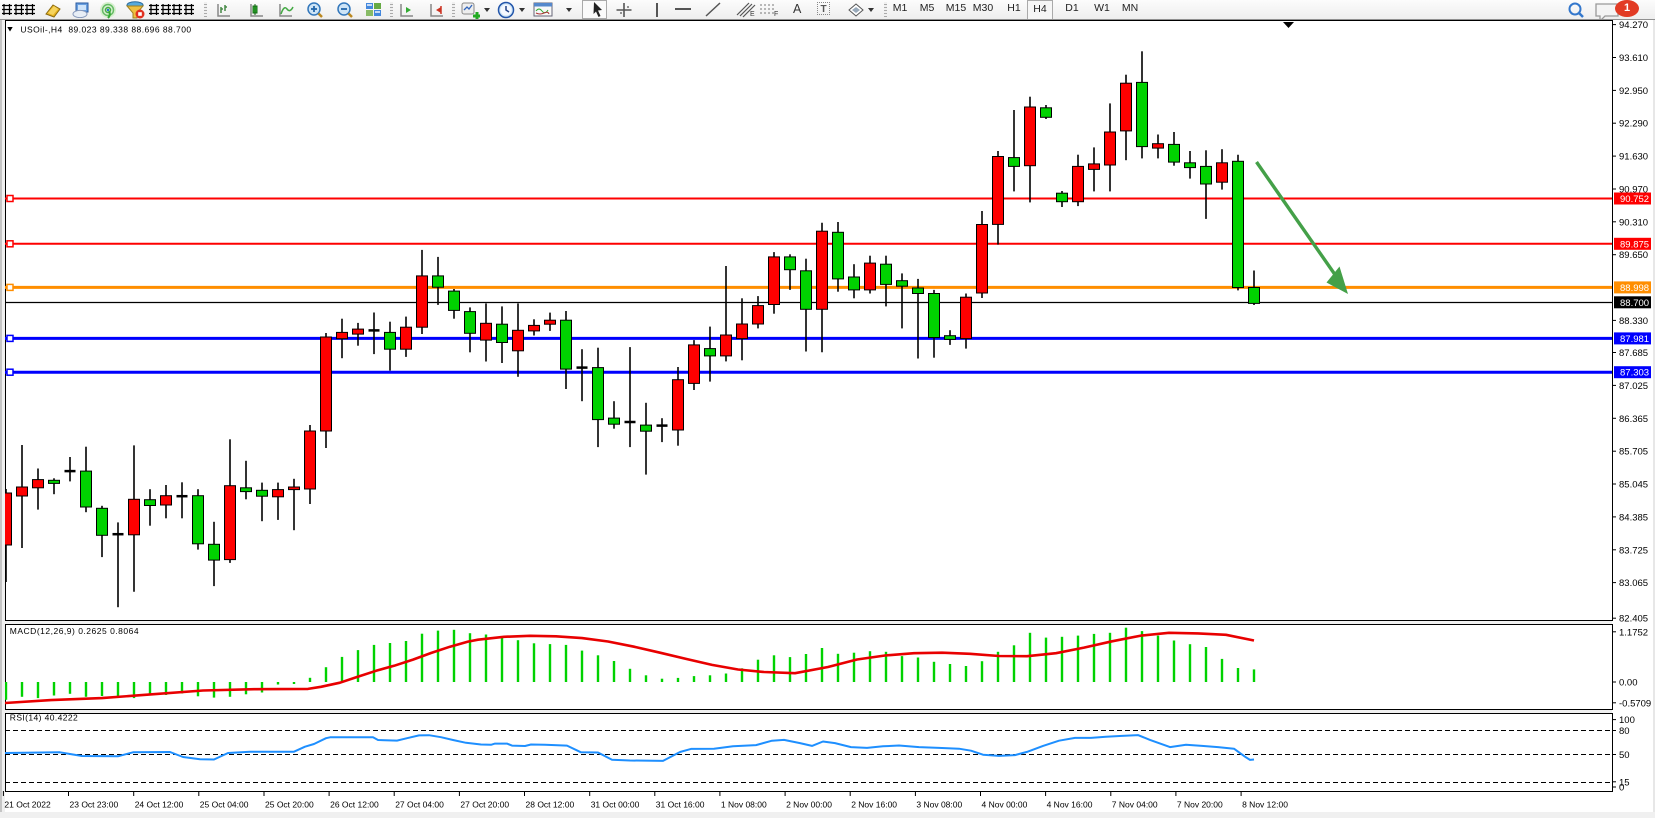 The height and width of the screenshot is (818, 1655). I want to click on svg-text: 2 Nov 16:00, so click(874, 805).